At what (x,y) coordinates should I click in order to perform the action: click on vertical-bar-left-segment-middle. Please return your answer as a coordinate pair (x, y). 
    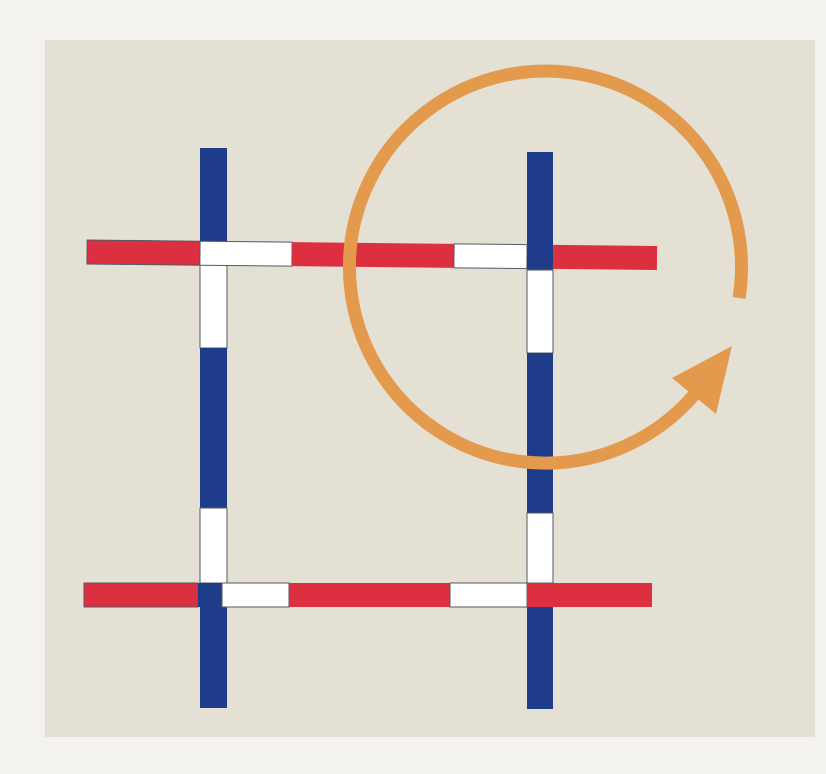
    Looking at the image, I should click on (213, 428).